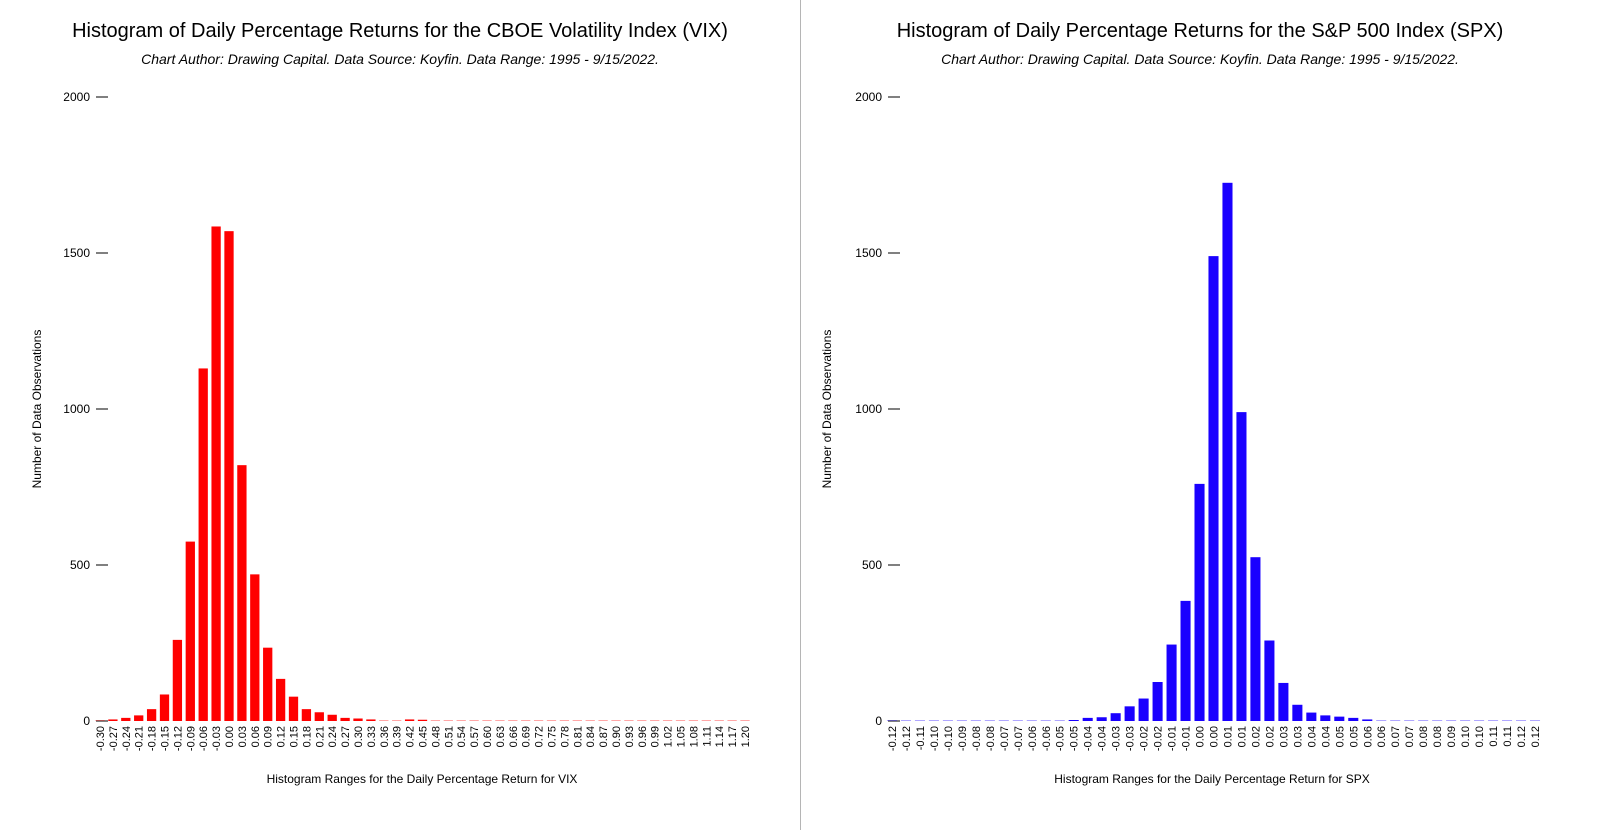 This screenshot has width=1600, height=830. I want to click on x-tick-label: 0.07, so click(1410, 736).